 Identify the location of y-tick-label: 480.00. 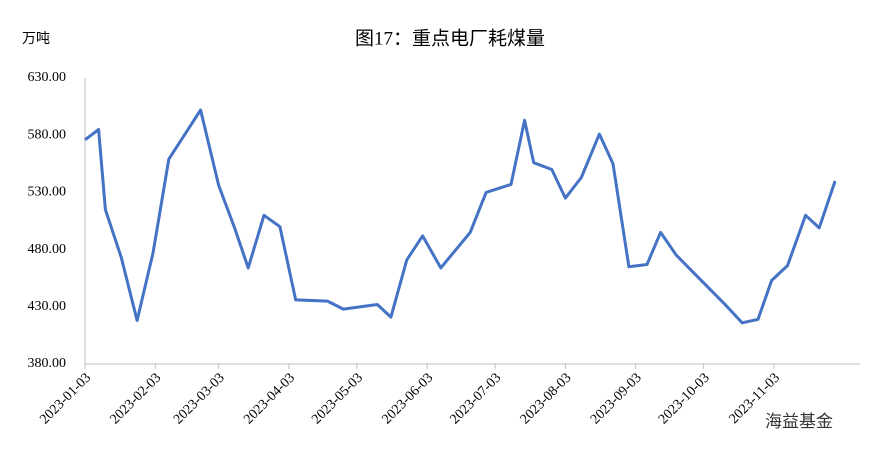
(47, 249).